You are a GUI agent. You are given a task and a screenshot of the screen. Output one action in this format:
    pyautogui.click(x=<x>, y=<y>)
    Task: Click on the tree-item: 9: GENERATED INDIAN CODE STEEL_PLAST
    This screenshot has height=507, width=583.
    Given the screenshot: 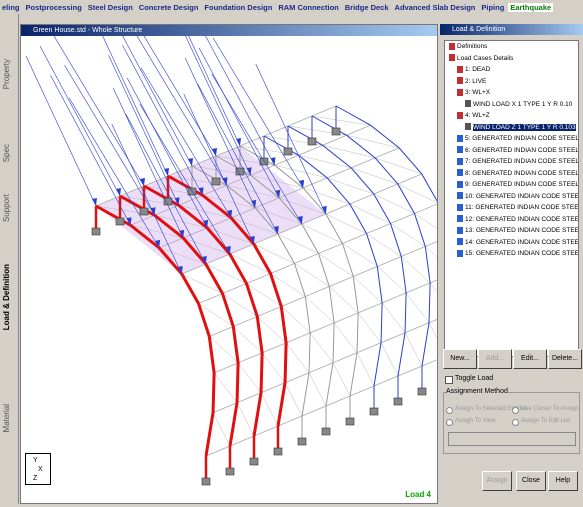 What is the action you would take?
    pyautogui.click(x=511, y=185)
    